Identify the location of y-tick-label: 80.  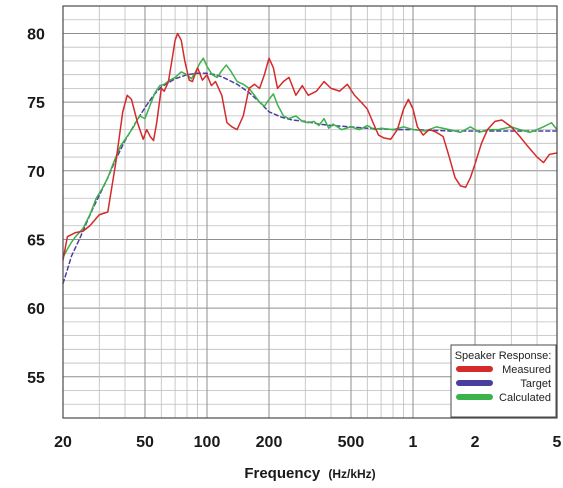
(36, 34).